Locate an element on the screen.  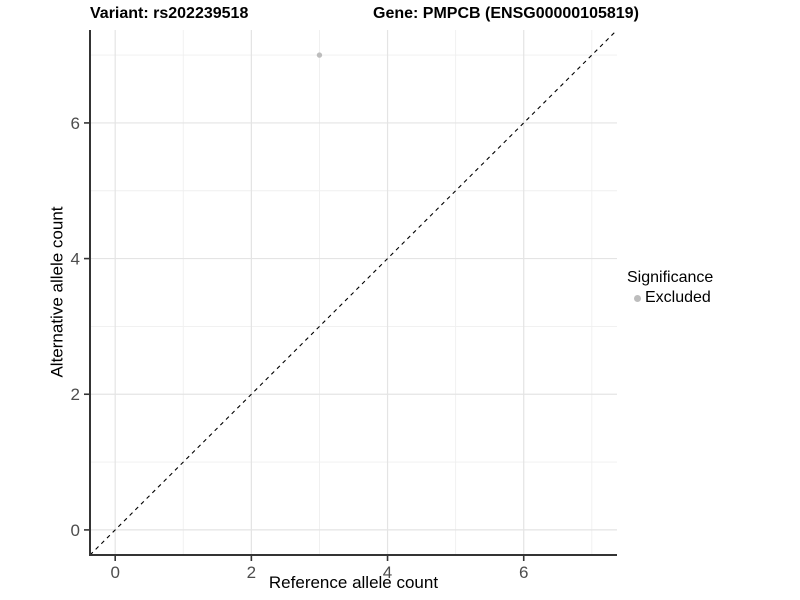
y-tick-label: 0 is located at coordinates (75, 530).